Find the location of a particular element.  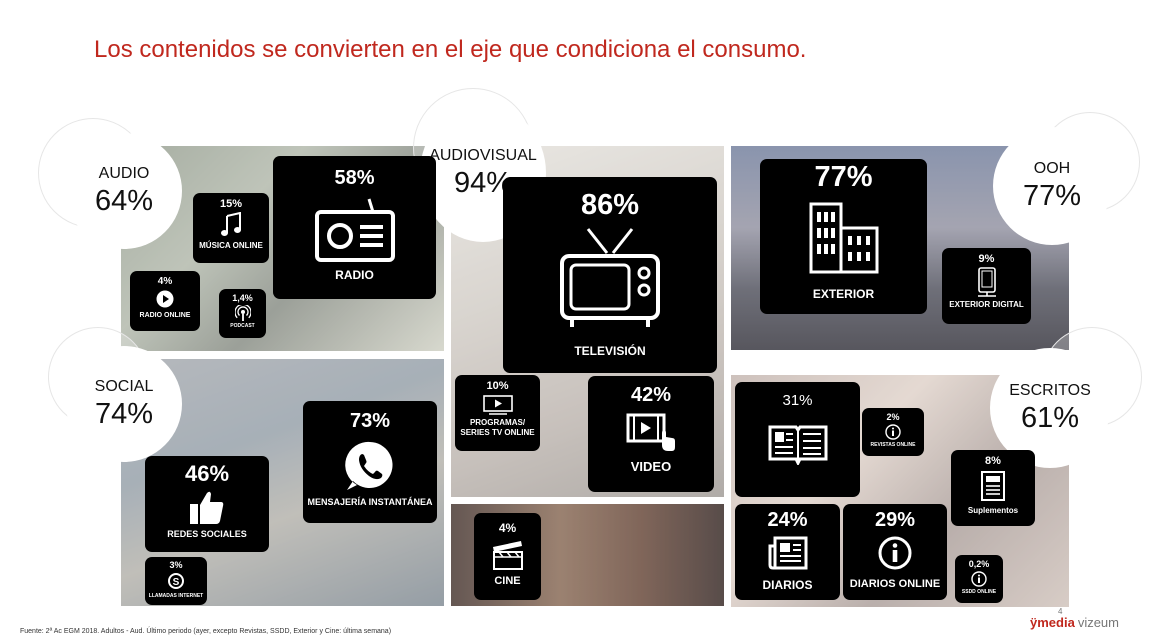

ssdd-online-label: SSDD ONLINE is located at coordinates (979, 592).